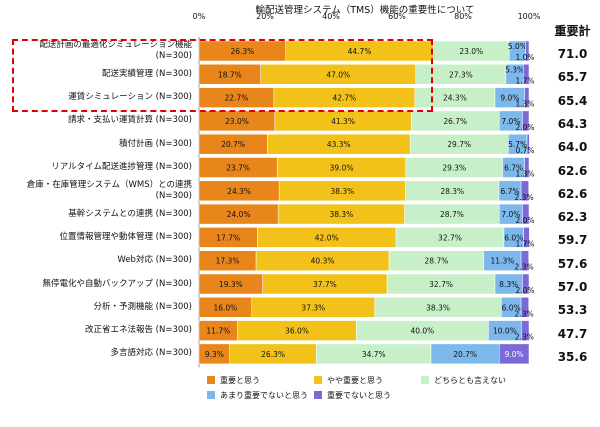 The height and width of the screenshot is (427, 600). I want to click on total-value: 57.0, so click(572, 287).